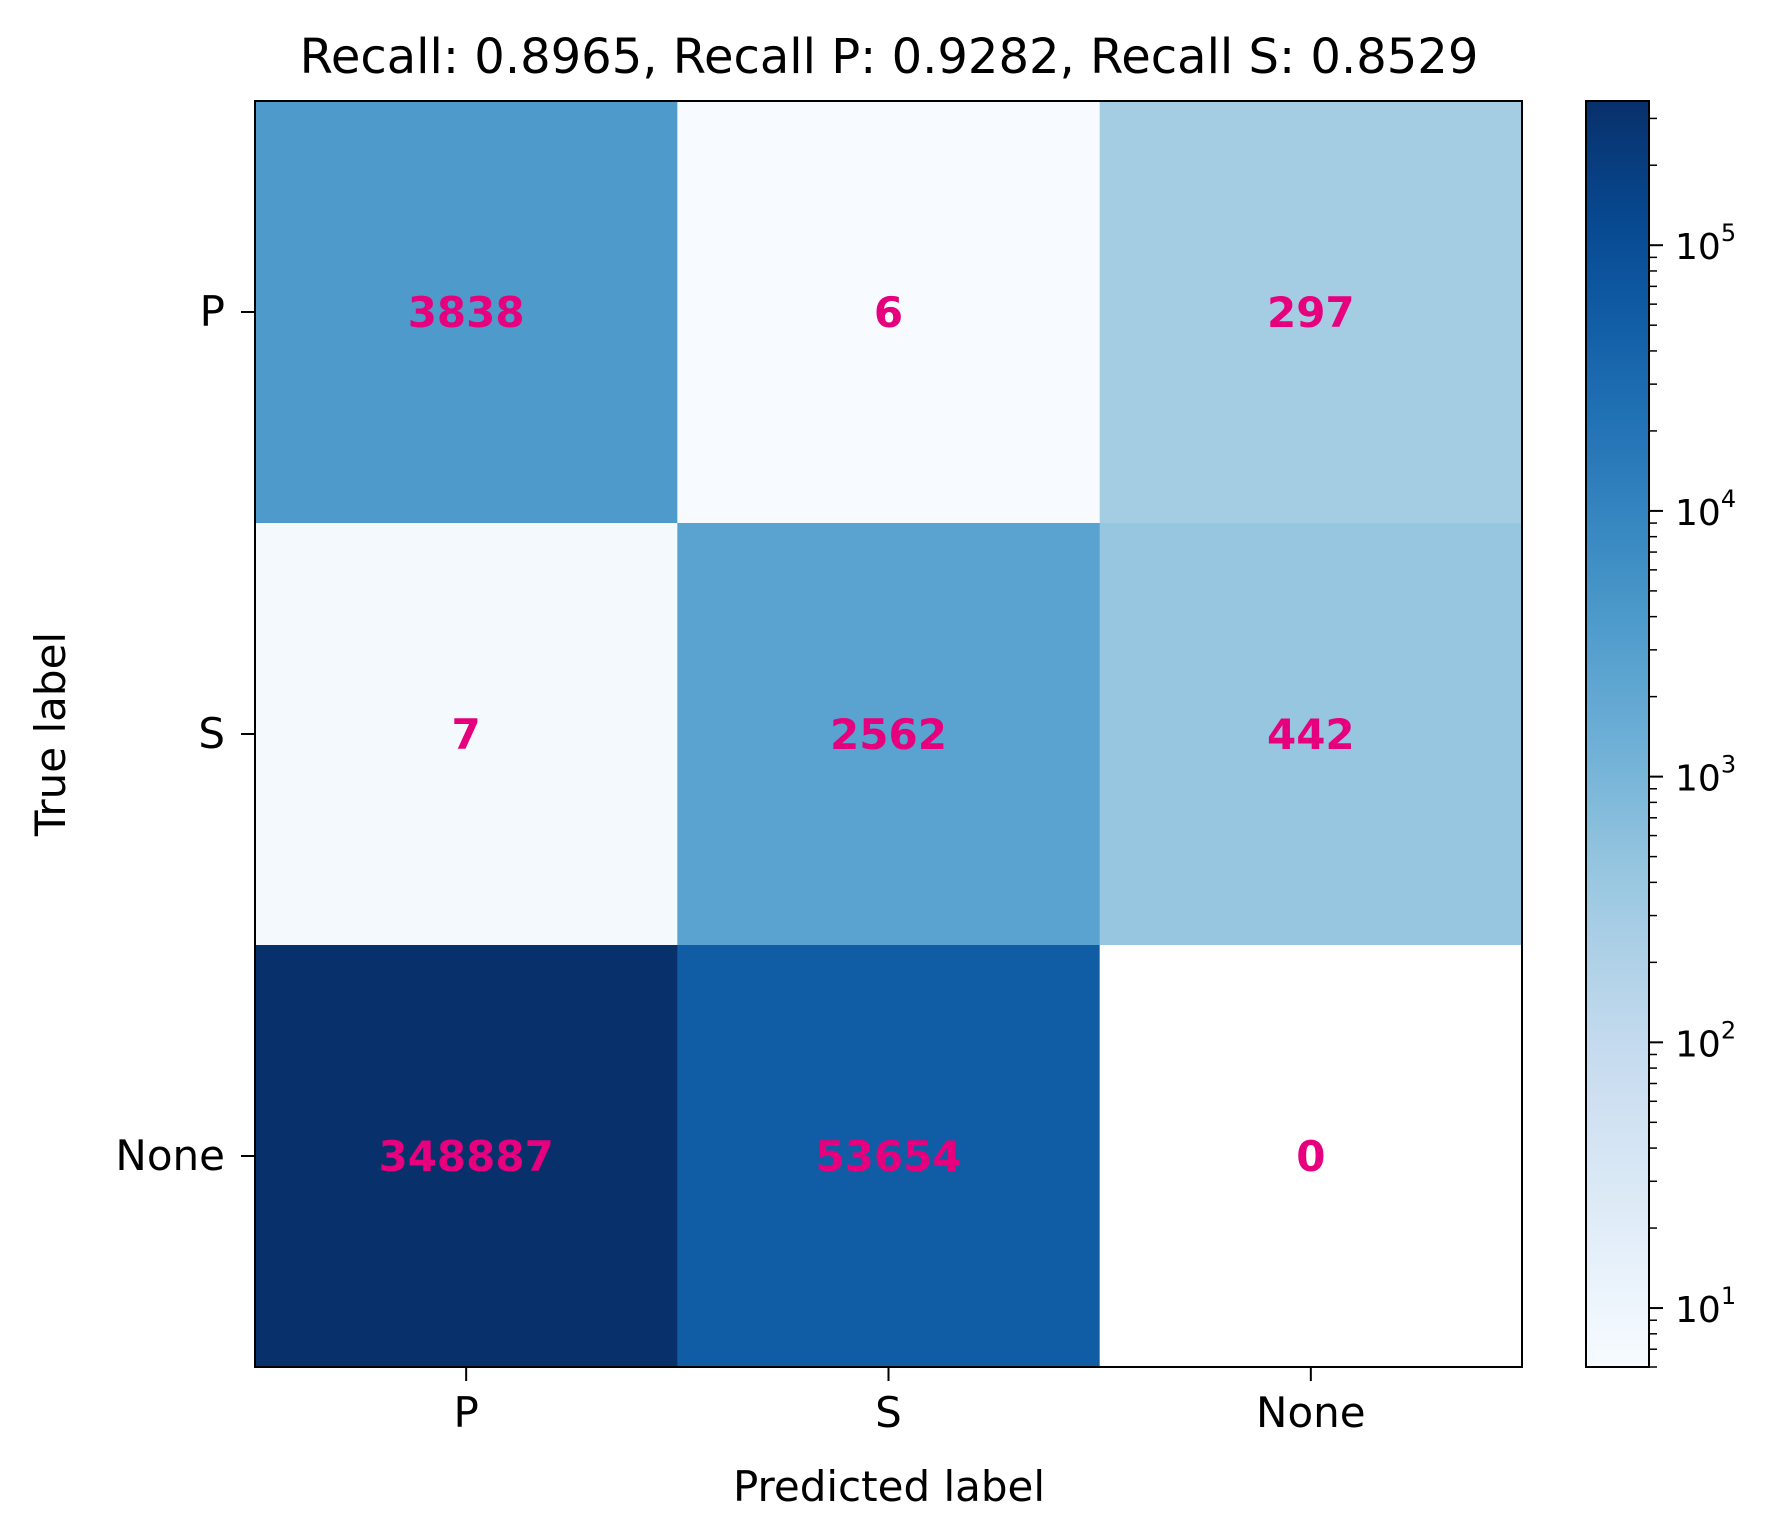 The height and width of the screenshot is (1534, 1788). What do you see at coordinates (170, 1155) in the screenshot?
I see `y-tick-label: None` at bounding box center [170, 1155].